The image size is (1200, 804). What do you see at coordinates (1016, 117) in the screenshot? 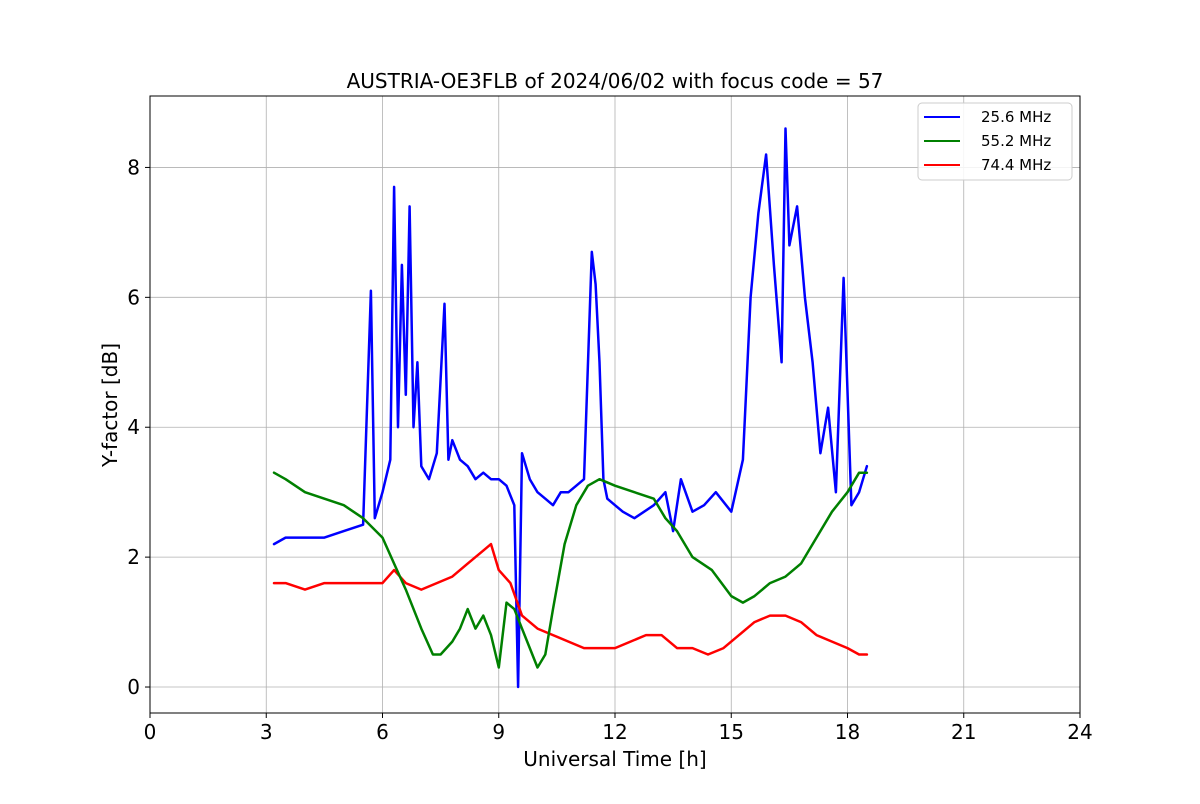
I see `legend-label: 25.6 MHz` at bounding box center [1016, 117].